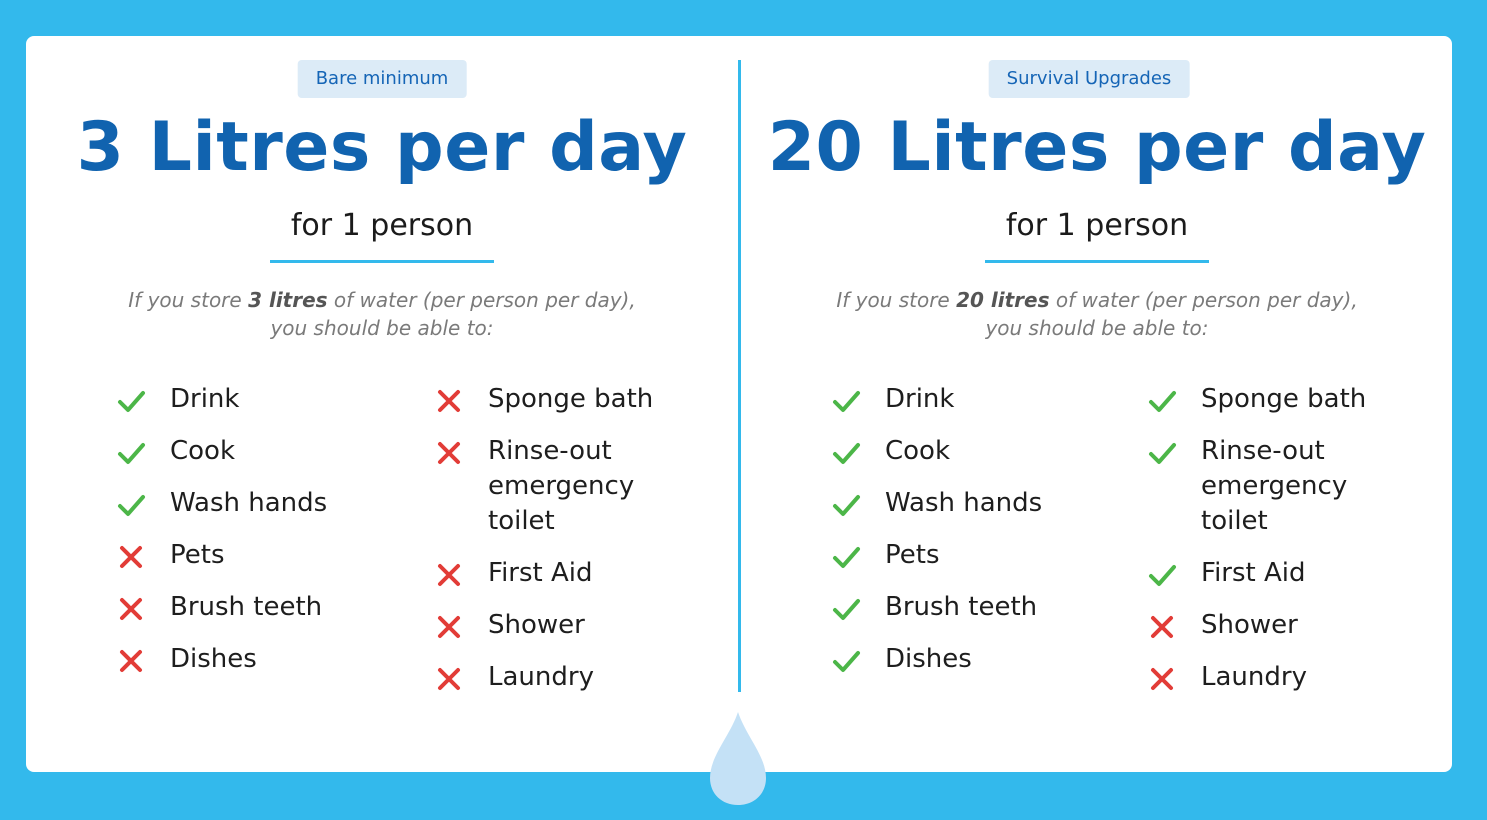  What do you see at coordinates (382, 147) in the screenshot?
I see `panel-title: 3 Litres per day` at bounding box center [382, 147].